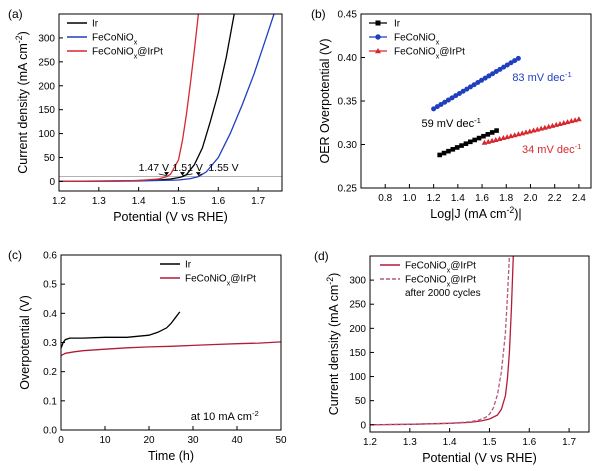 This screenshot has width=600, height=471. I want to click on panel-label: (a), so click(15, 14).